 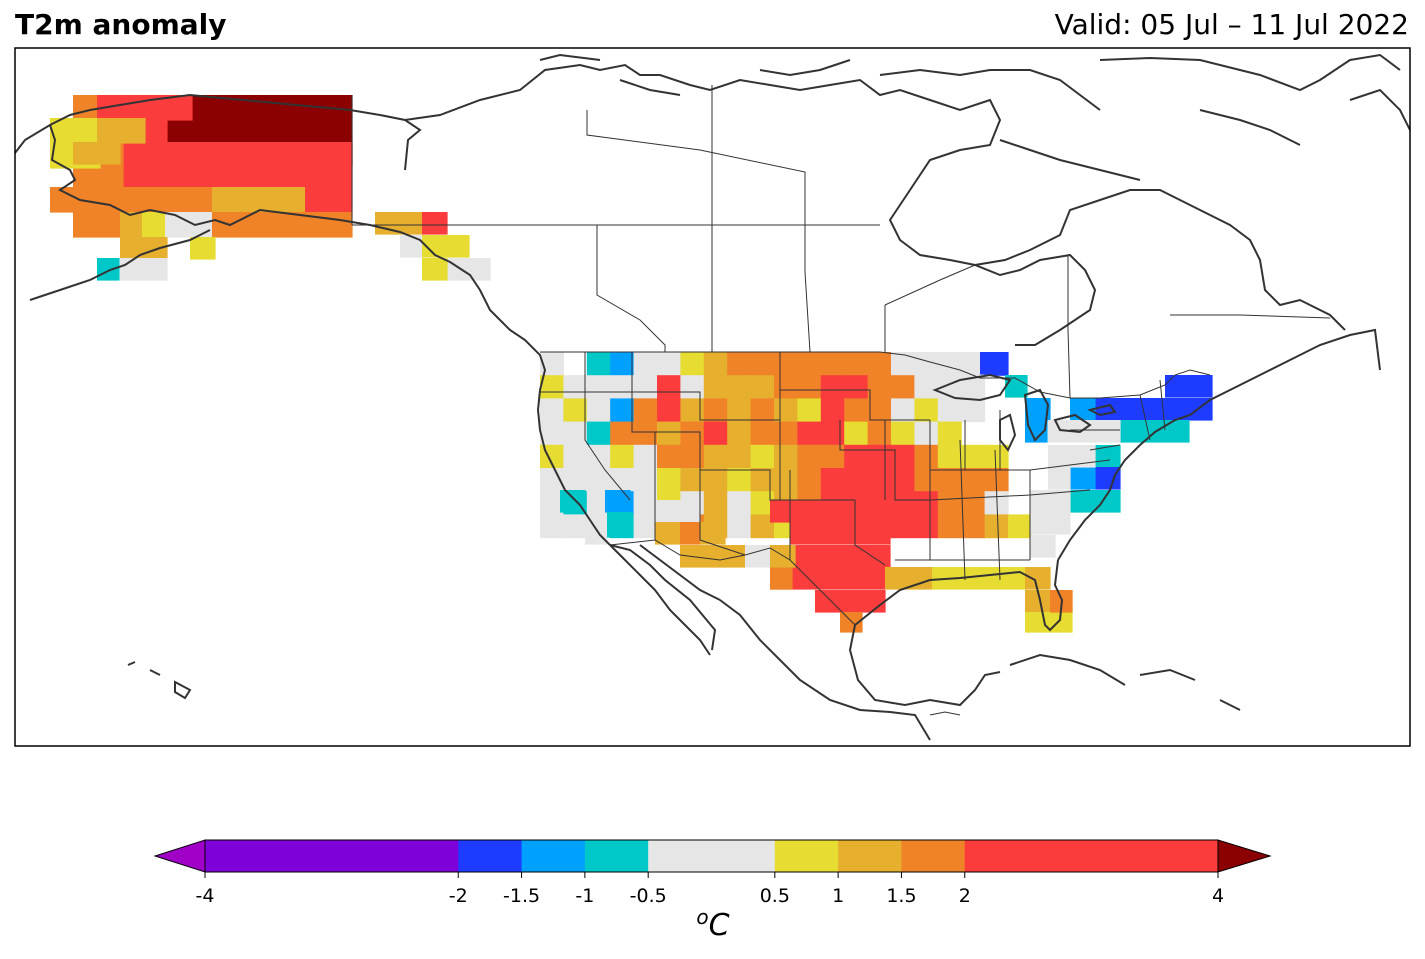 I want to click on map-title: T2m anomaly, so click(x=121, y=24).